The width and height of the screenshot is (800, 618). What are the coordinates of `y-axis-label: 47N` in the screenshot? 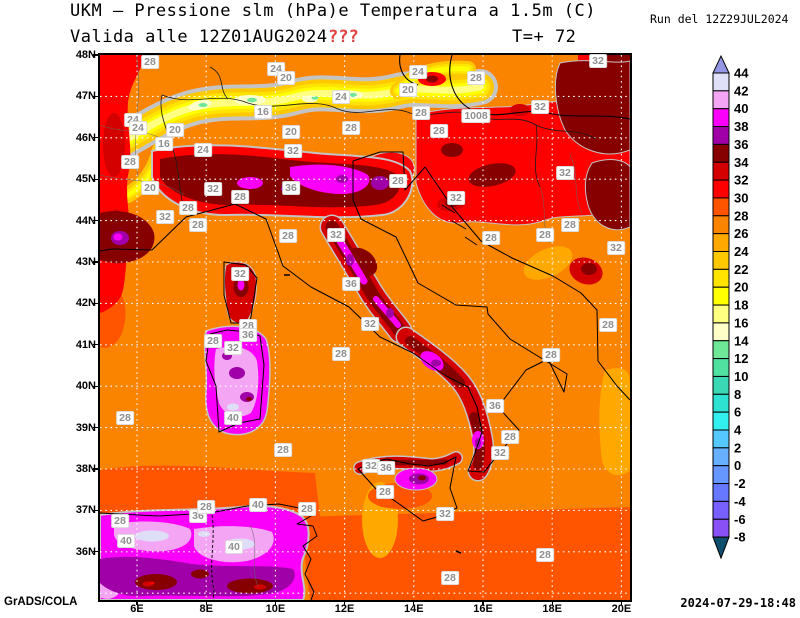 It's located at (85, 96).